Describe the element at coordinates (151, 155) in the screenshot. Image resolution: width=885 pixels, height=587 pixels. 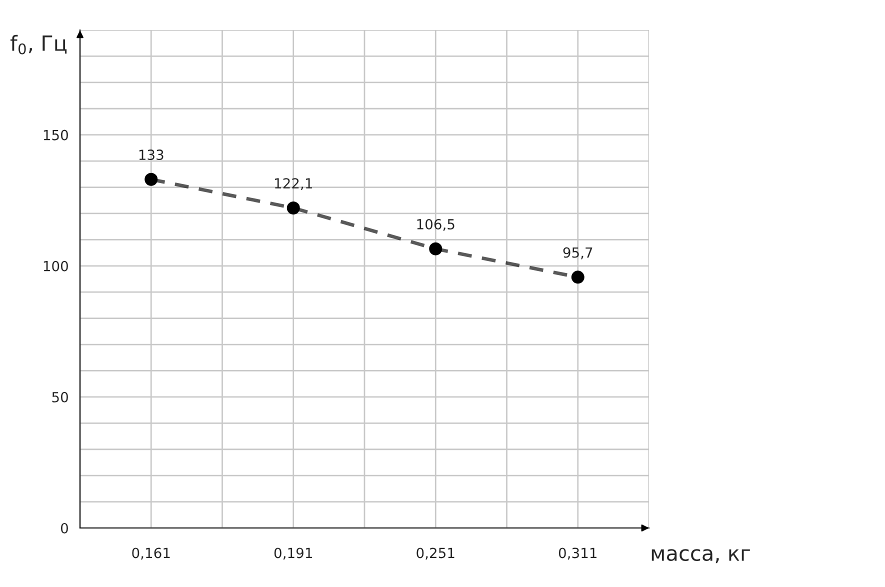
I see `data-label: 133` at that location.